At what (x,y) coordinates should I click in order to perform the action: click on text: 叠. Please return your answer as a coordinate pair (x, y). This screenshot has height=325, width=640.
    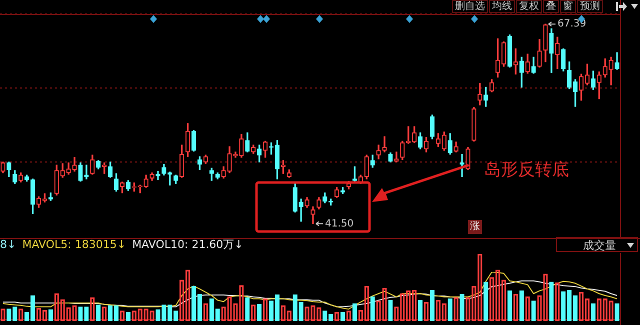
    Looking at the image, I should click on (551, 6).